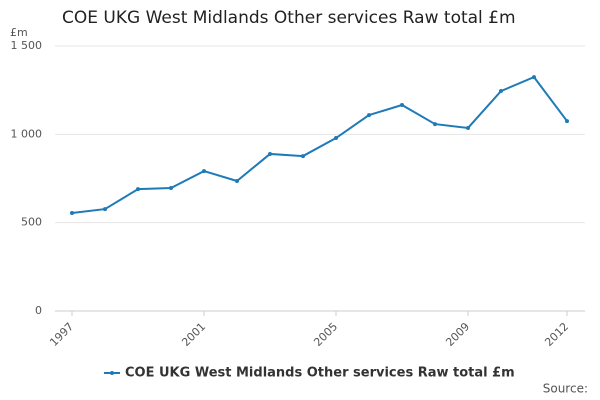 This screenshot has width=600, height=400. What do you see at coordinates (565, 389) in the screenshot?
I see `source: Source:` at bounding box center [565, 389].